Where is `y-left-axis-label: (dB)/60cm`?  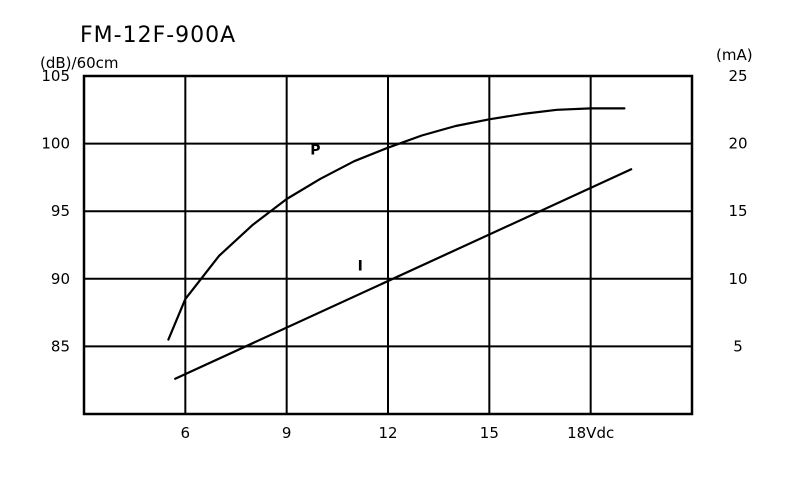
y-left-axis-label: (dB)/60cm is located at coordinates (79, 63).